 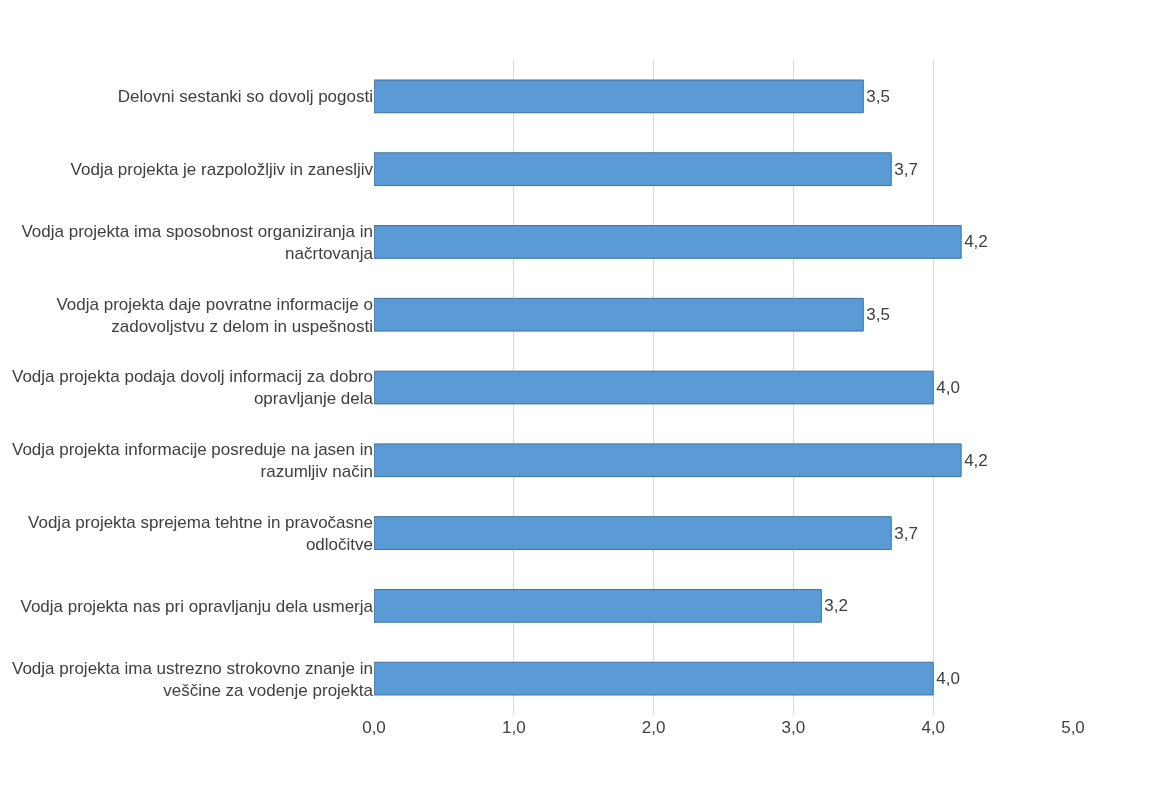 I want to click on x-tick-label: 3,0, so click(x=793, y=727).